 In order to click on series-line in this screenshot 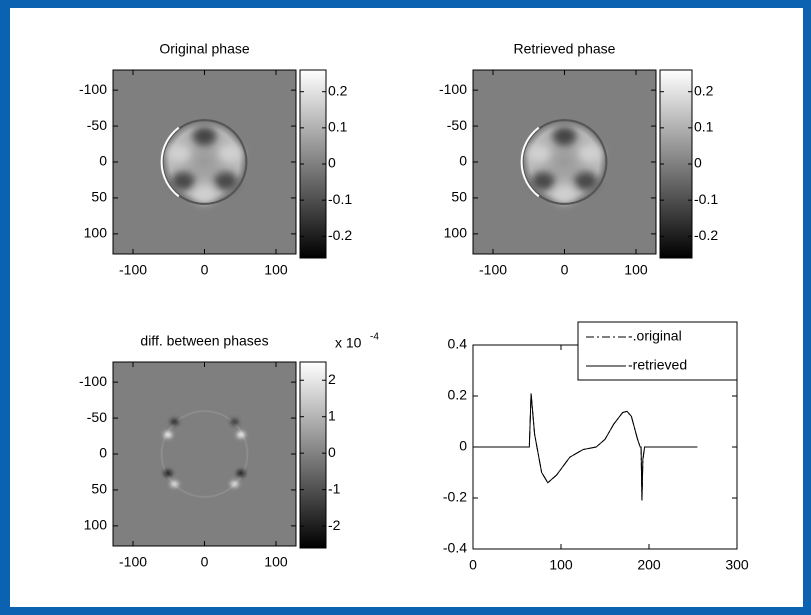, I will do `click(585, 447)`.